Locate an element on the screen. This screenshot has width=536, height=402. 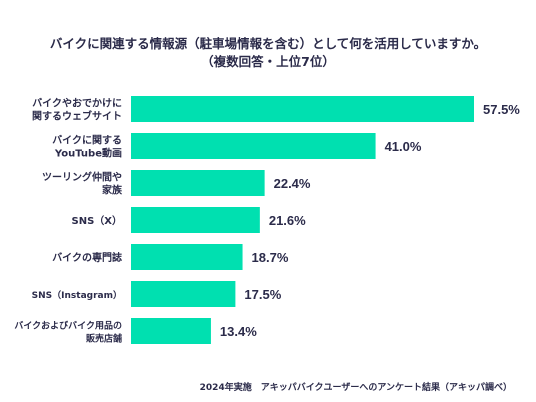
category-label: 家族 is located at coordinates (112, 190).